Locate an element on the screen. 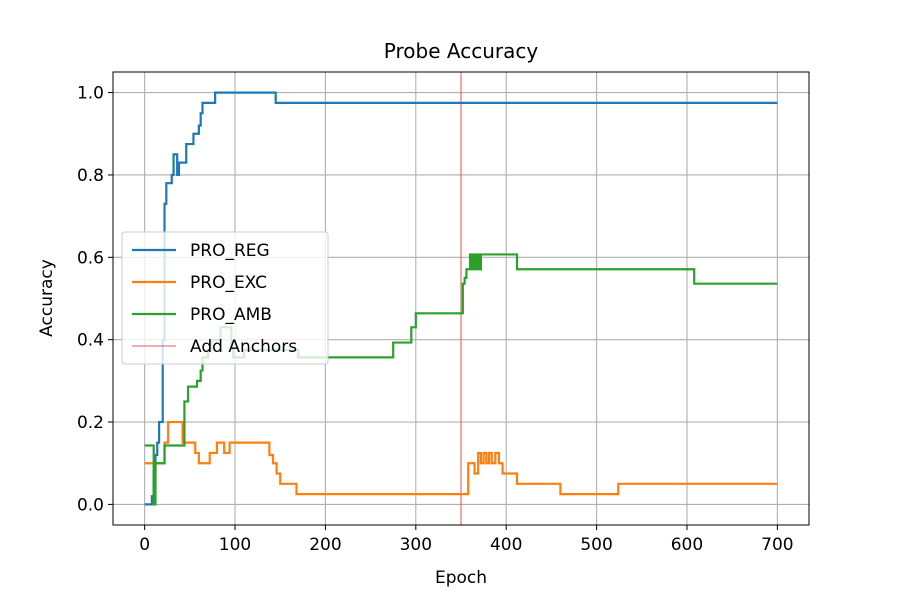 The image size is (900, 604). legend-box is located at coordinates (225, 298).